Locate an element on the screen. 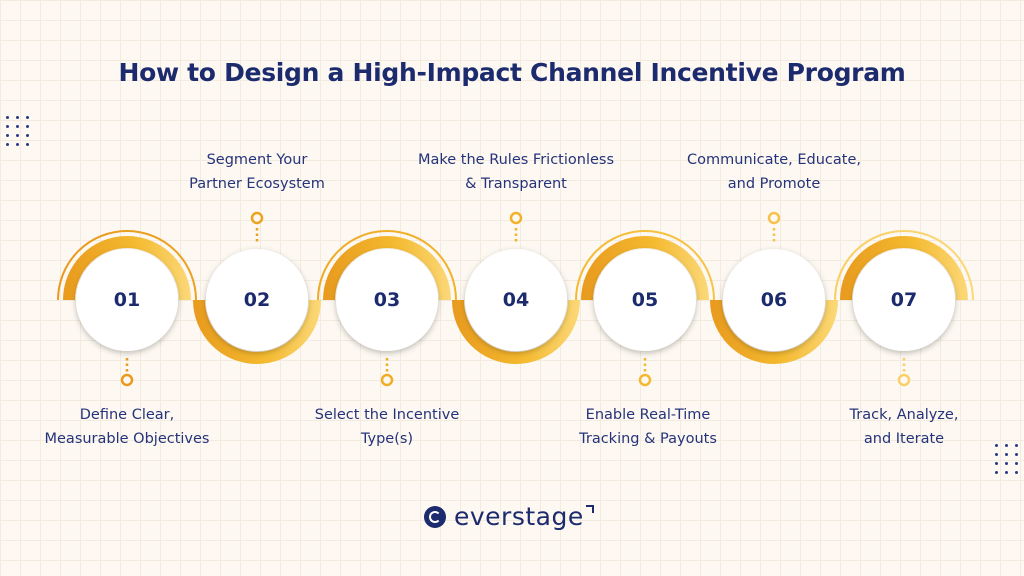 The width and height of the screenshot is (1024, 576). decorative-dot-grid-left is located at coordinates (18, 131).